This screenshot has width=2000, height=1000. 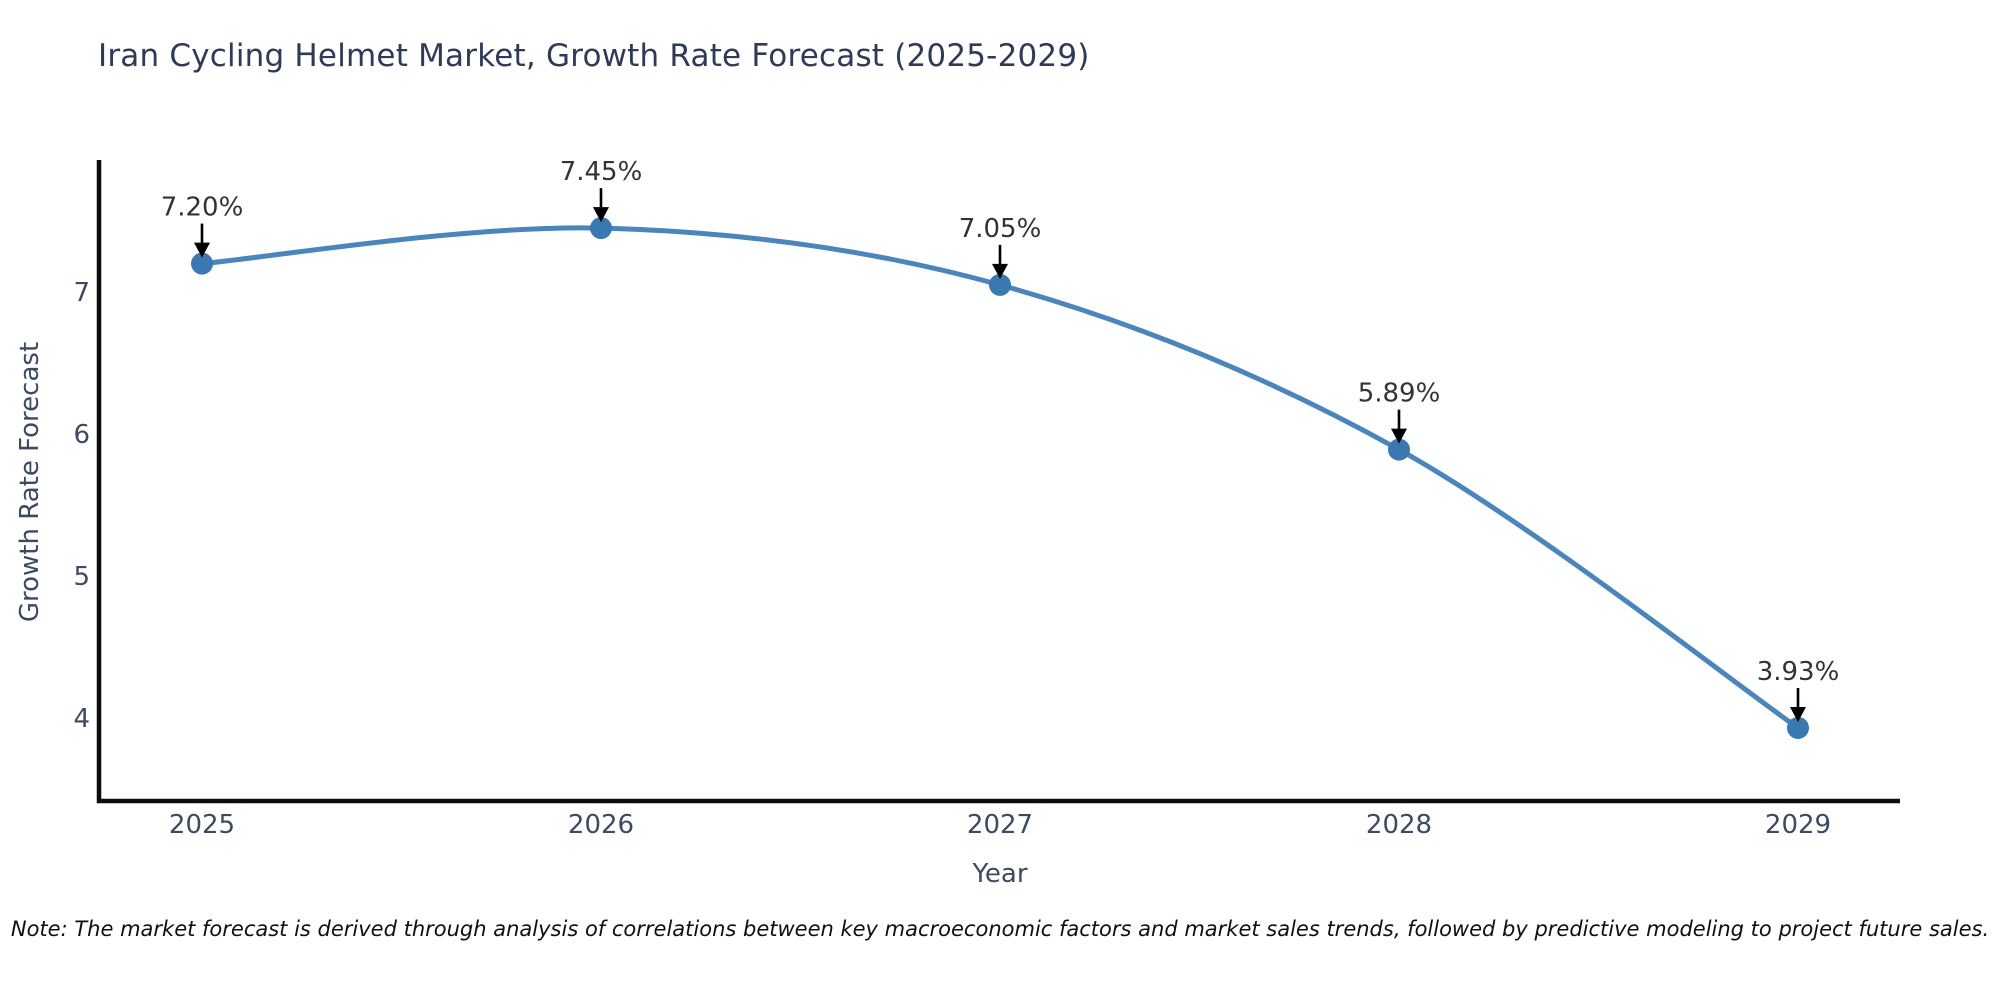 I want to click on y-tick-label: 5, so click(x=81, y=577).